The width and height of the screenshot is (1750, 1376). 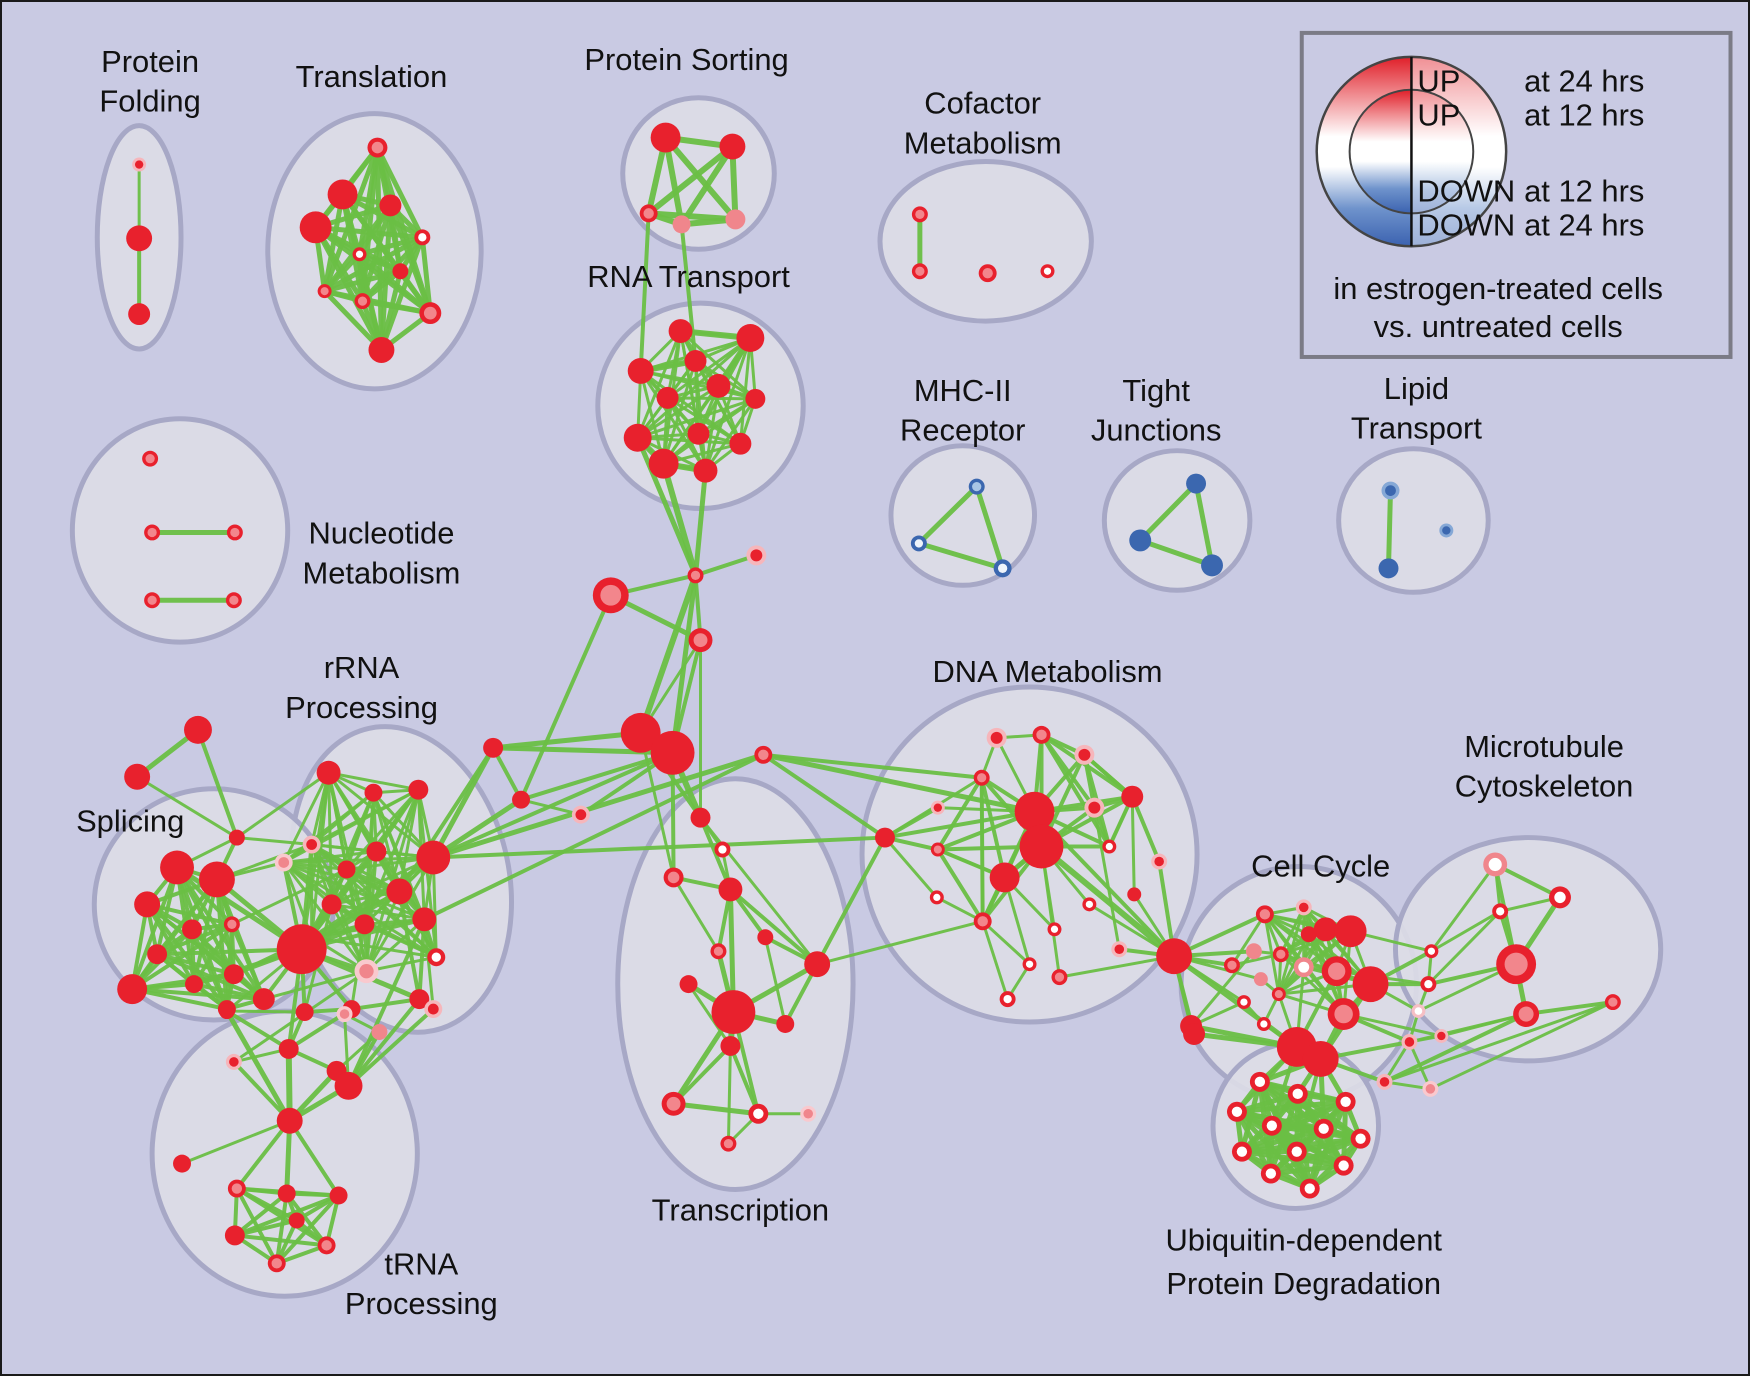 What do you see at coordinates (149, 101) in the screenshot?
I see `cluster-label-protein-folding: Folding` at bounding box center [149, 101].